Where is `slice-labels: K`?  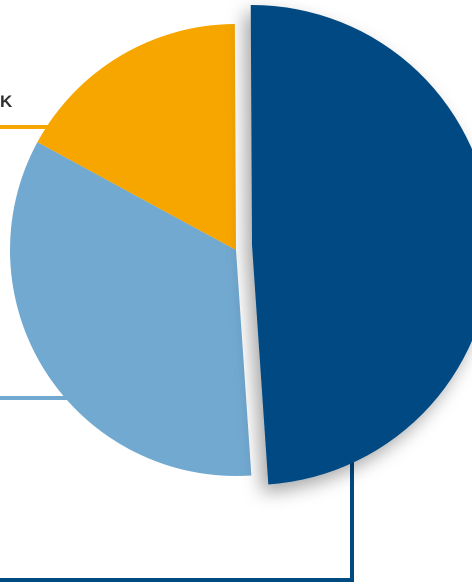 slice-labels: K is located at coordinates (6, 101).